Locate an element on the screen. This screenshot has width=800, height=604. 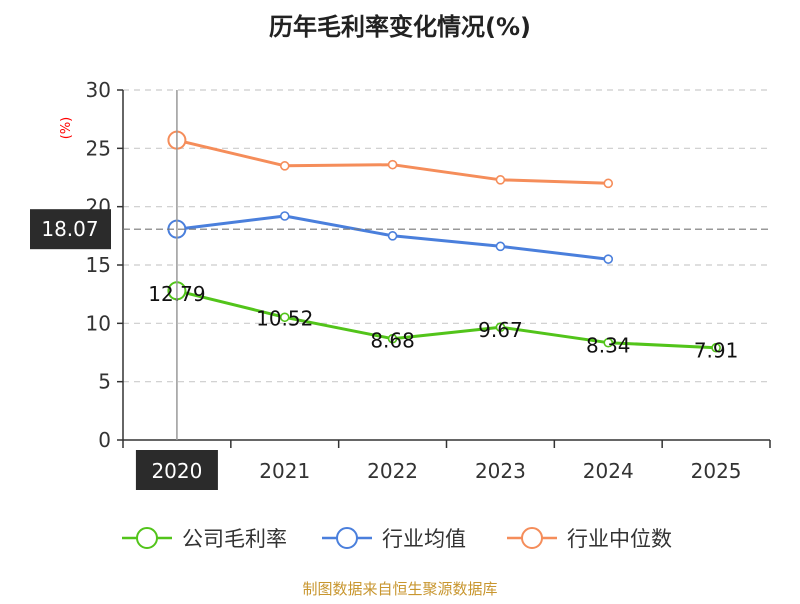
data-label: 9.67 is located at coordinates (500, 330).